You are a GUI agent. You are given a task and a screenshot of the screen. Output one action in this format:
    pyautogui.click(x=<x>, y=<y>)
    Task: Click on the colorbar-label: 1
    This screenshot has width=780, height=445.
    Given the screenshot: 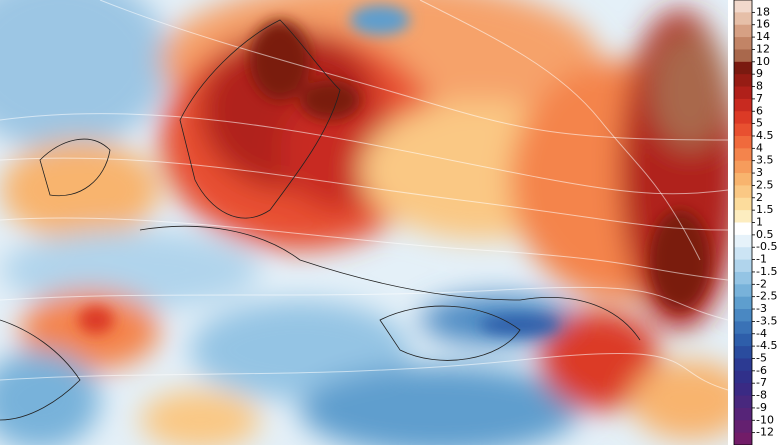 What is the action you would take?
    pyautogui.click(x=759, y=222)
    